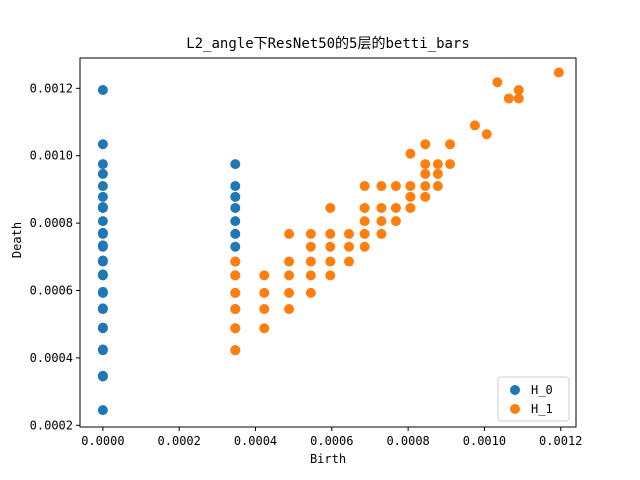  What do you see at coordinates (51, 88) in the screenshot?
I see `y-tick-label: 0.0012` at bounding box center [51, 88].